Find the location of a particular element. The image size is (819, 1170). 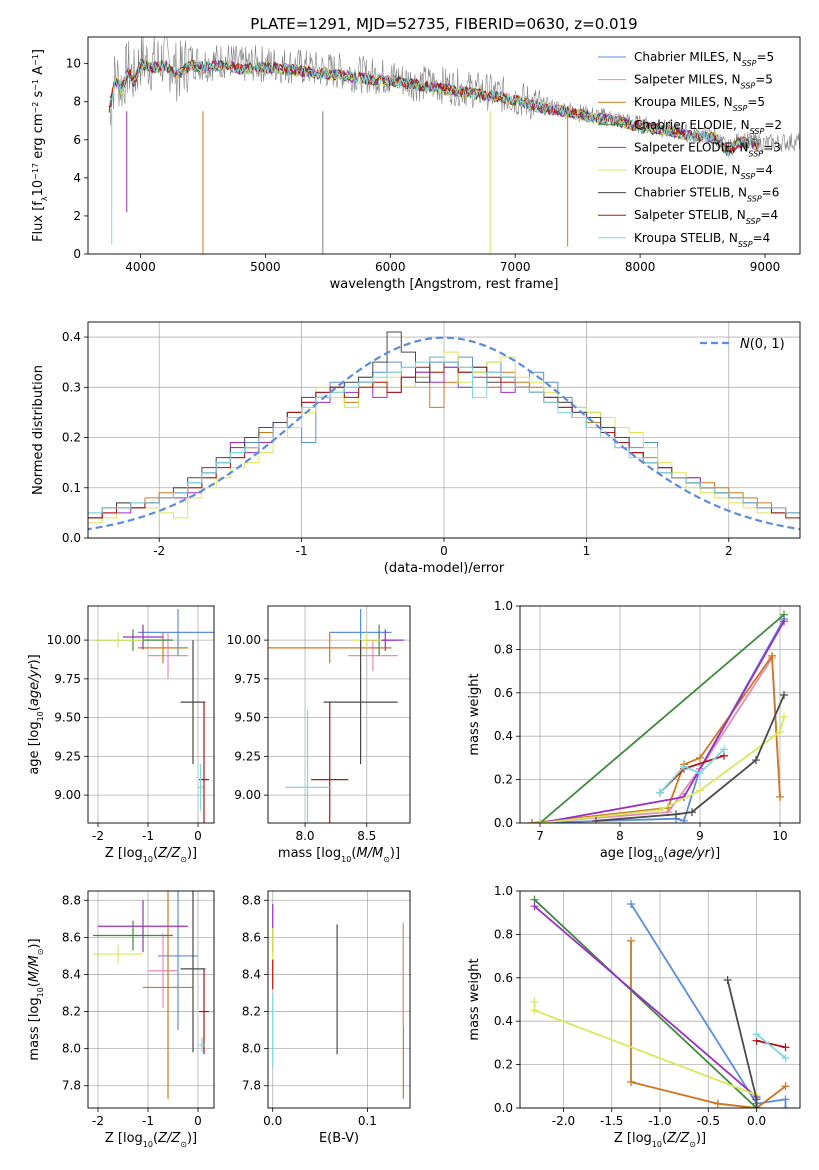

mass-ebv-ytick-label: 8.6 is located at coordinates (251, 937).